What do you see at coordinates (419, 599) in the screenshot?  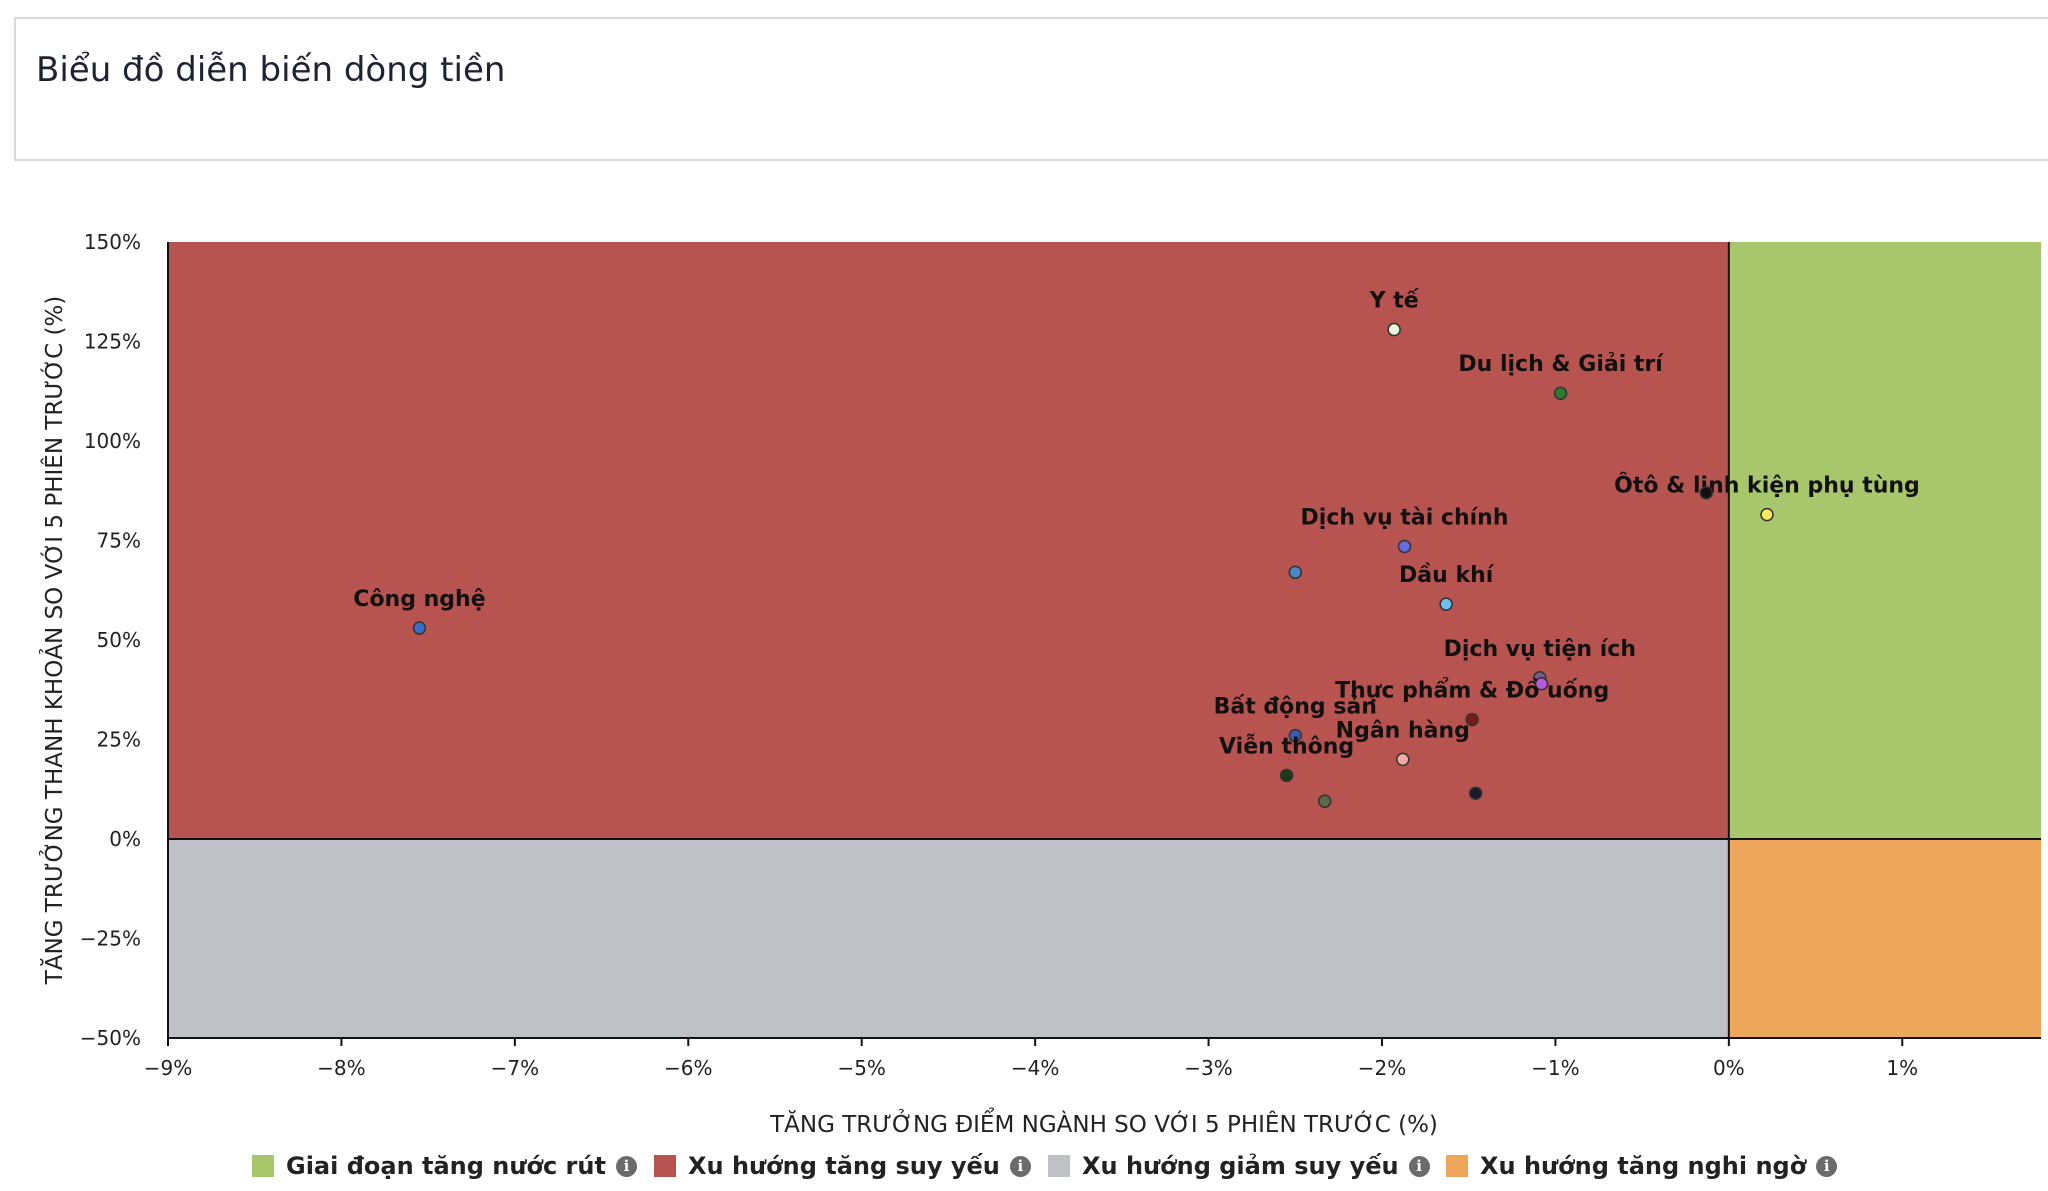 I see `data-point-label: Công nghệ` at bounding box center [419, 599].